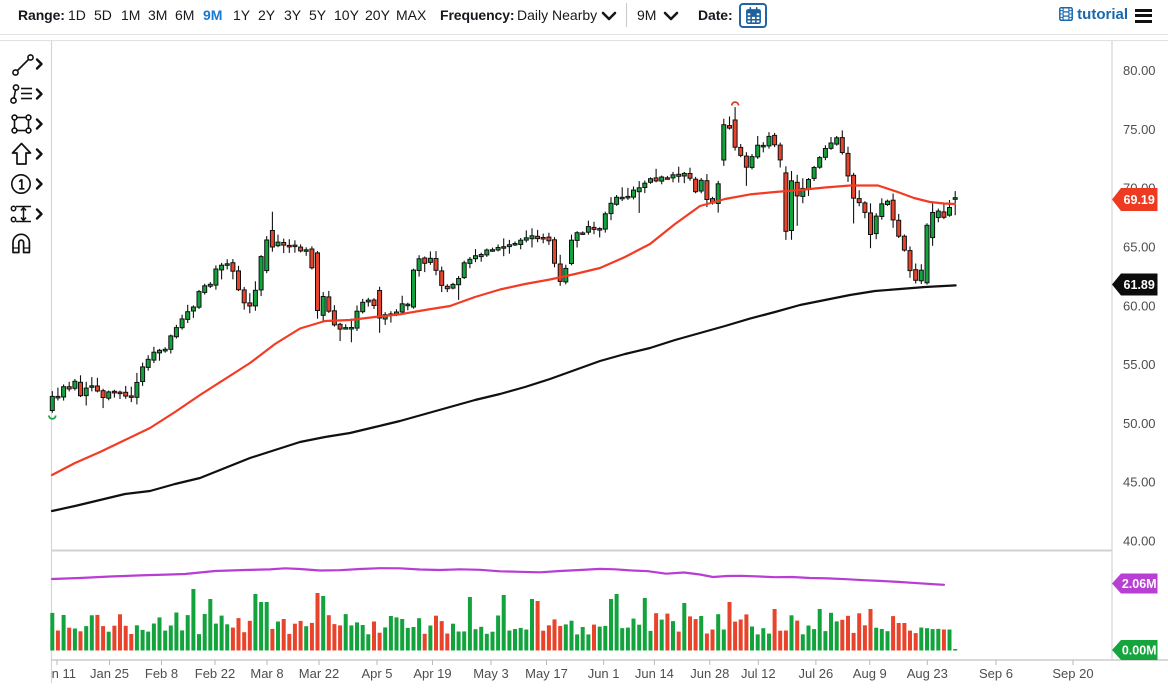 The height and width of the screenshot is (693, 1168). I want to click on svg-text: Apr 19, so click(432, 673).